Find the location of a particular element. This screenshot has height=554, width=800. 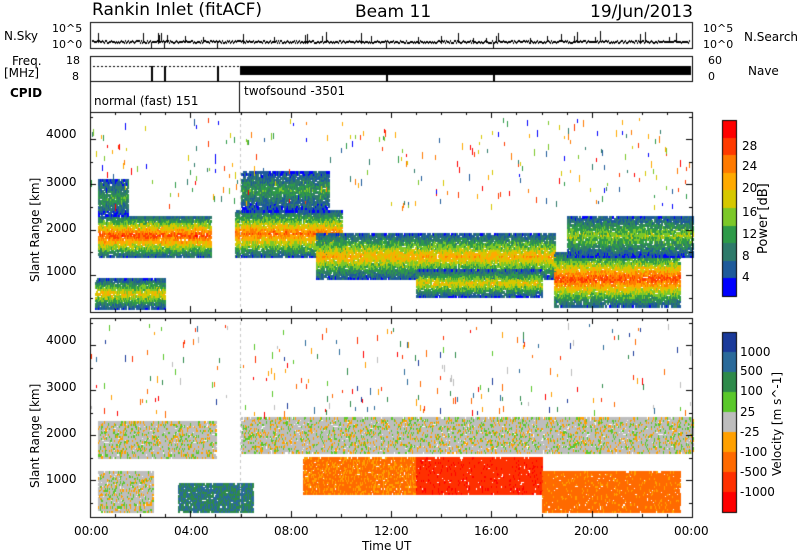

xtick-0800: 08:00 is located at coordinates (291, 531).